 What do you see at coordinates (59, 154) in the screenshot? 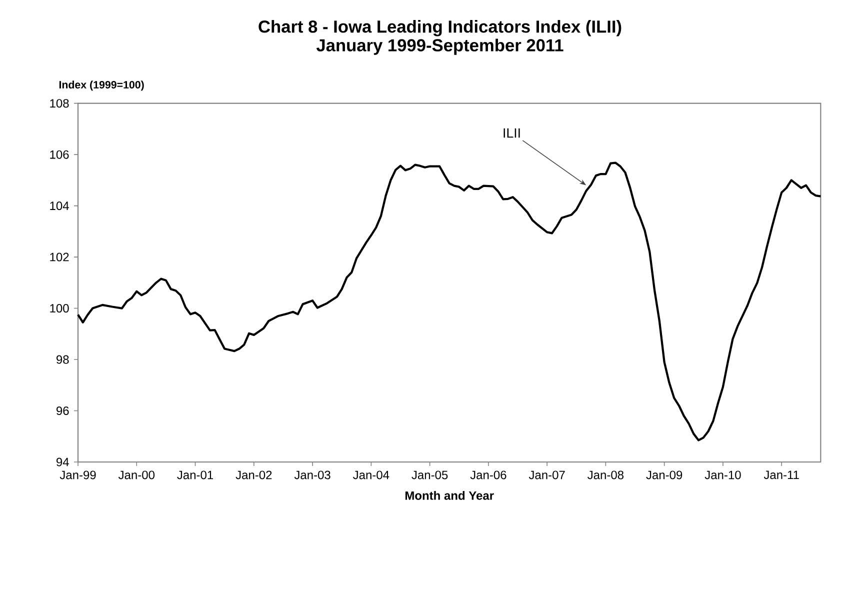
I see `y-tick-label: 106` at bounding box center [59, 154].